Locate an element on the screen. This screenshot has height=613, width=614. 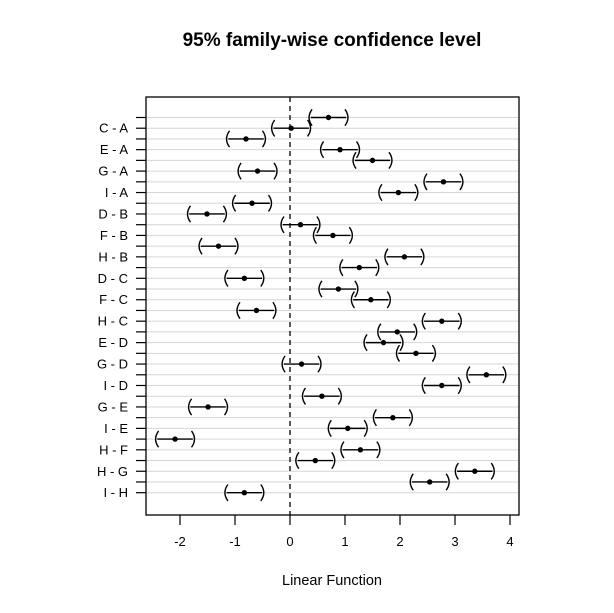
y-tick-label: I - E is located at coordinates (116, 428).